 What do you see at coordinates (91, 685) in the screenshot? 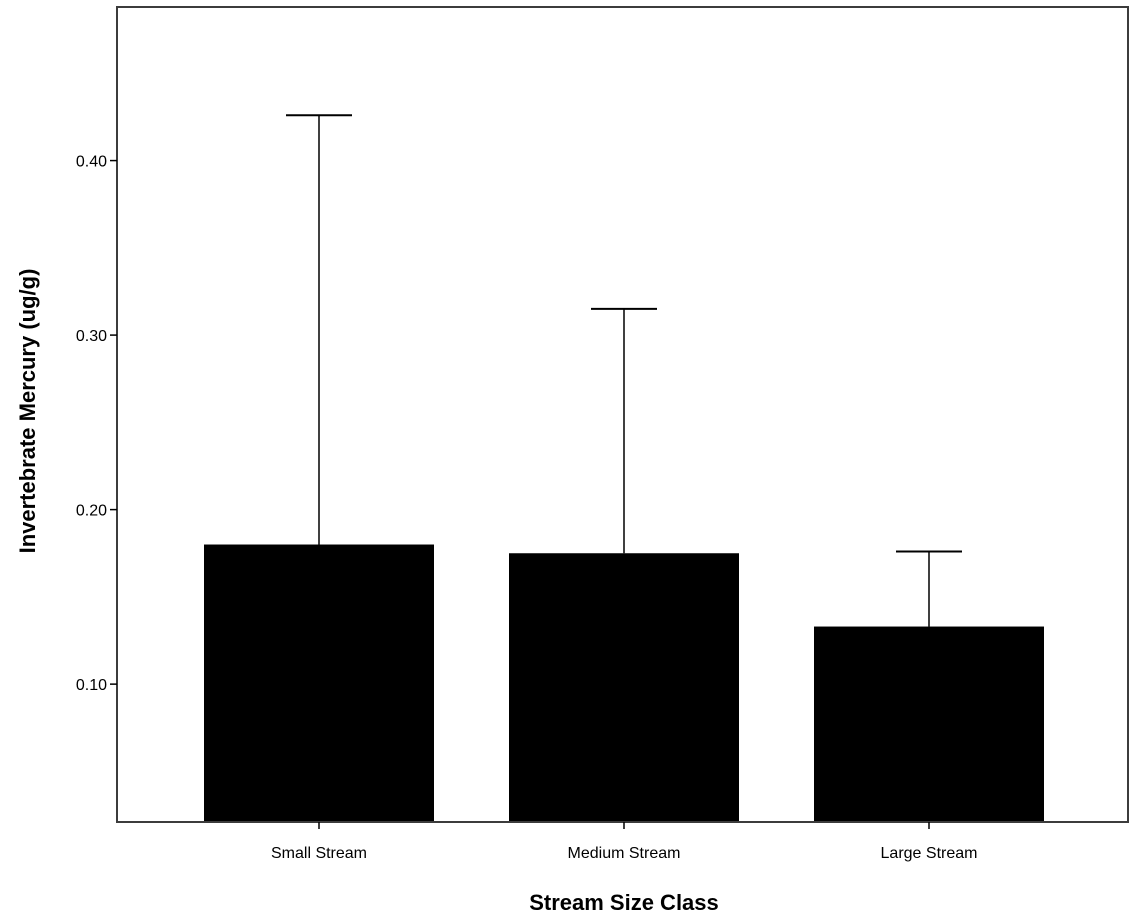
I see `y-tick-label: 0.10` at bounding box center [91, 685].